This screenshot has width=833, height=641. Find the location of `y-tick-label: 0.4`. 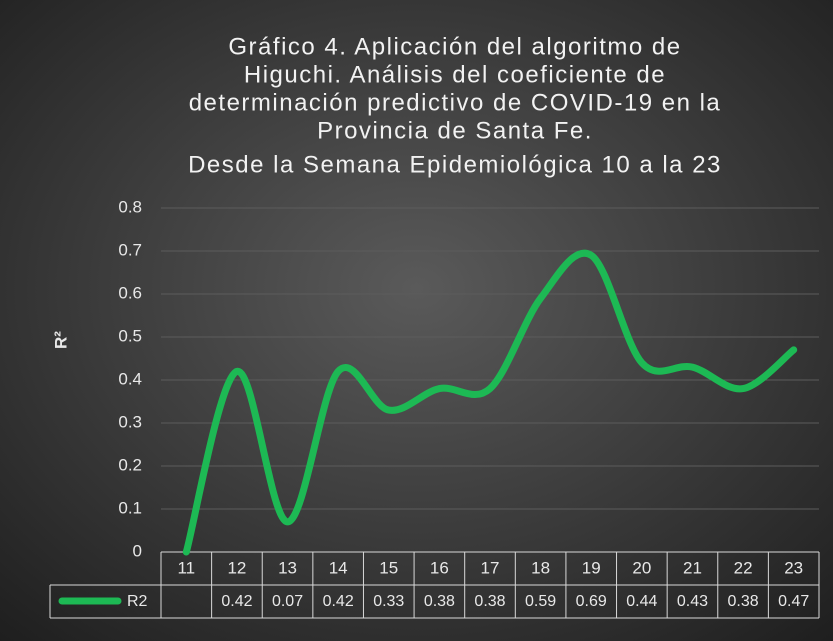

y-tick-label: 0.4 is located at coordinates (130, 378).